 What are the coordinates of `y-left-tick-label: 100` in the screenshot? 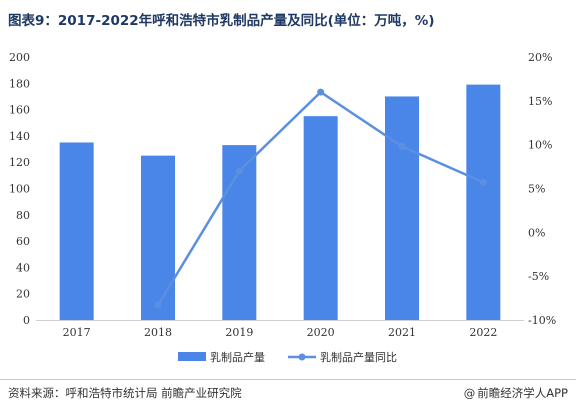 It's located at (19, 189).